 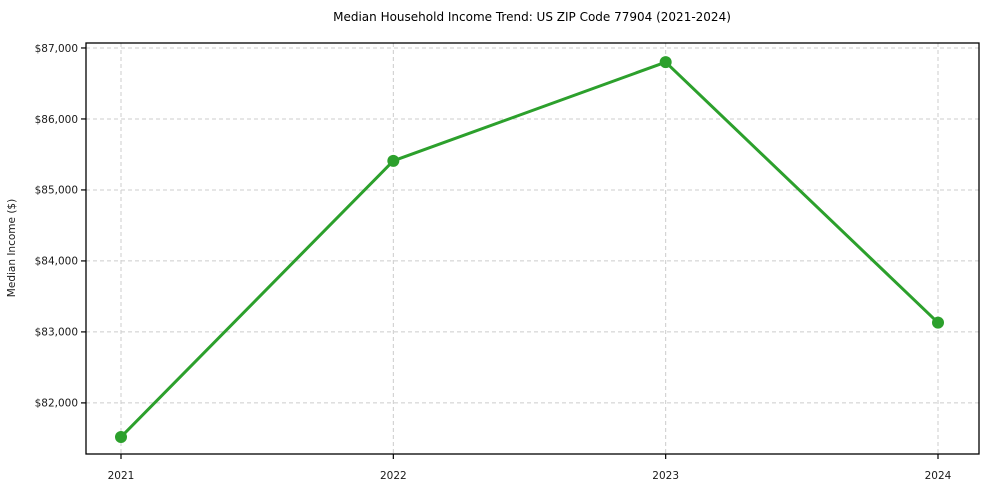 What do you see at coordinates (665, 476) in the screenshot?
I see `x-tick-label: 2023` at bounding box center [665, 476].